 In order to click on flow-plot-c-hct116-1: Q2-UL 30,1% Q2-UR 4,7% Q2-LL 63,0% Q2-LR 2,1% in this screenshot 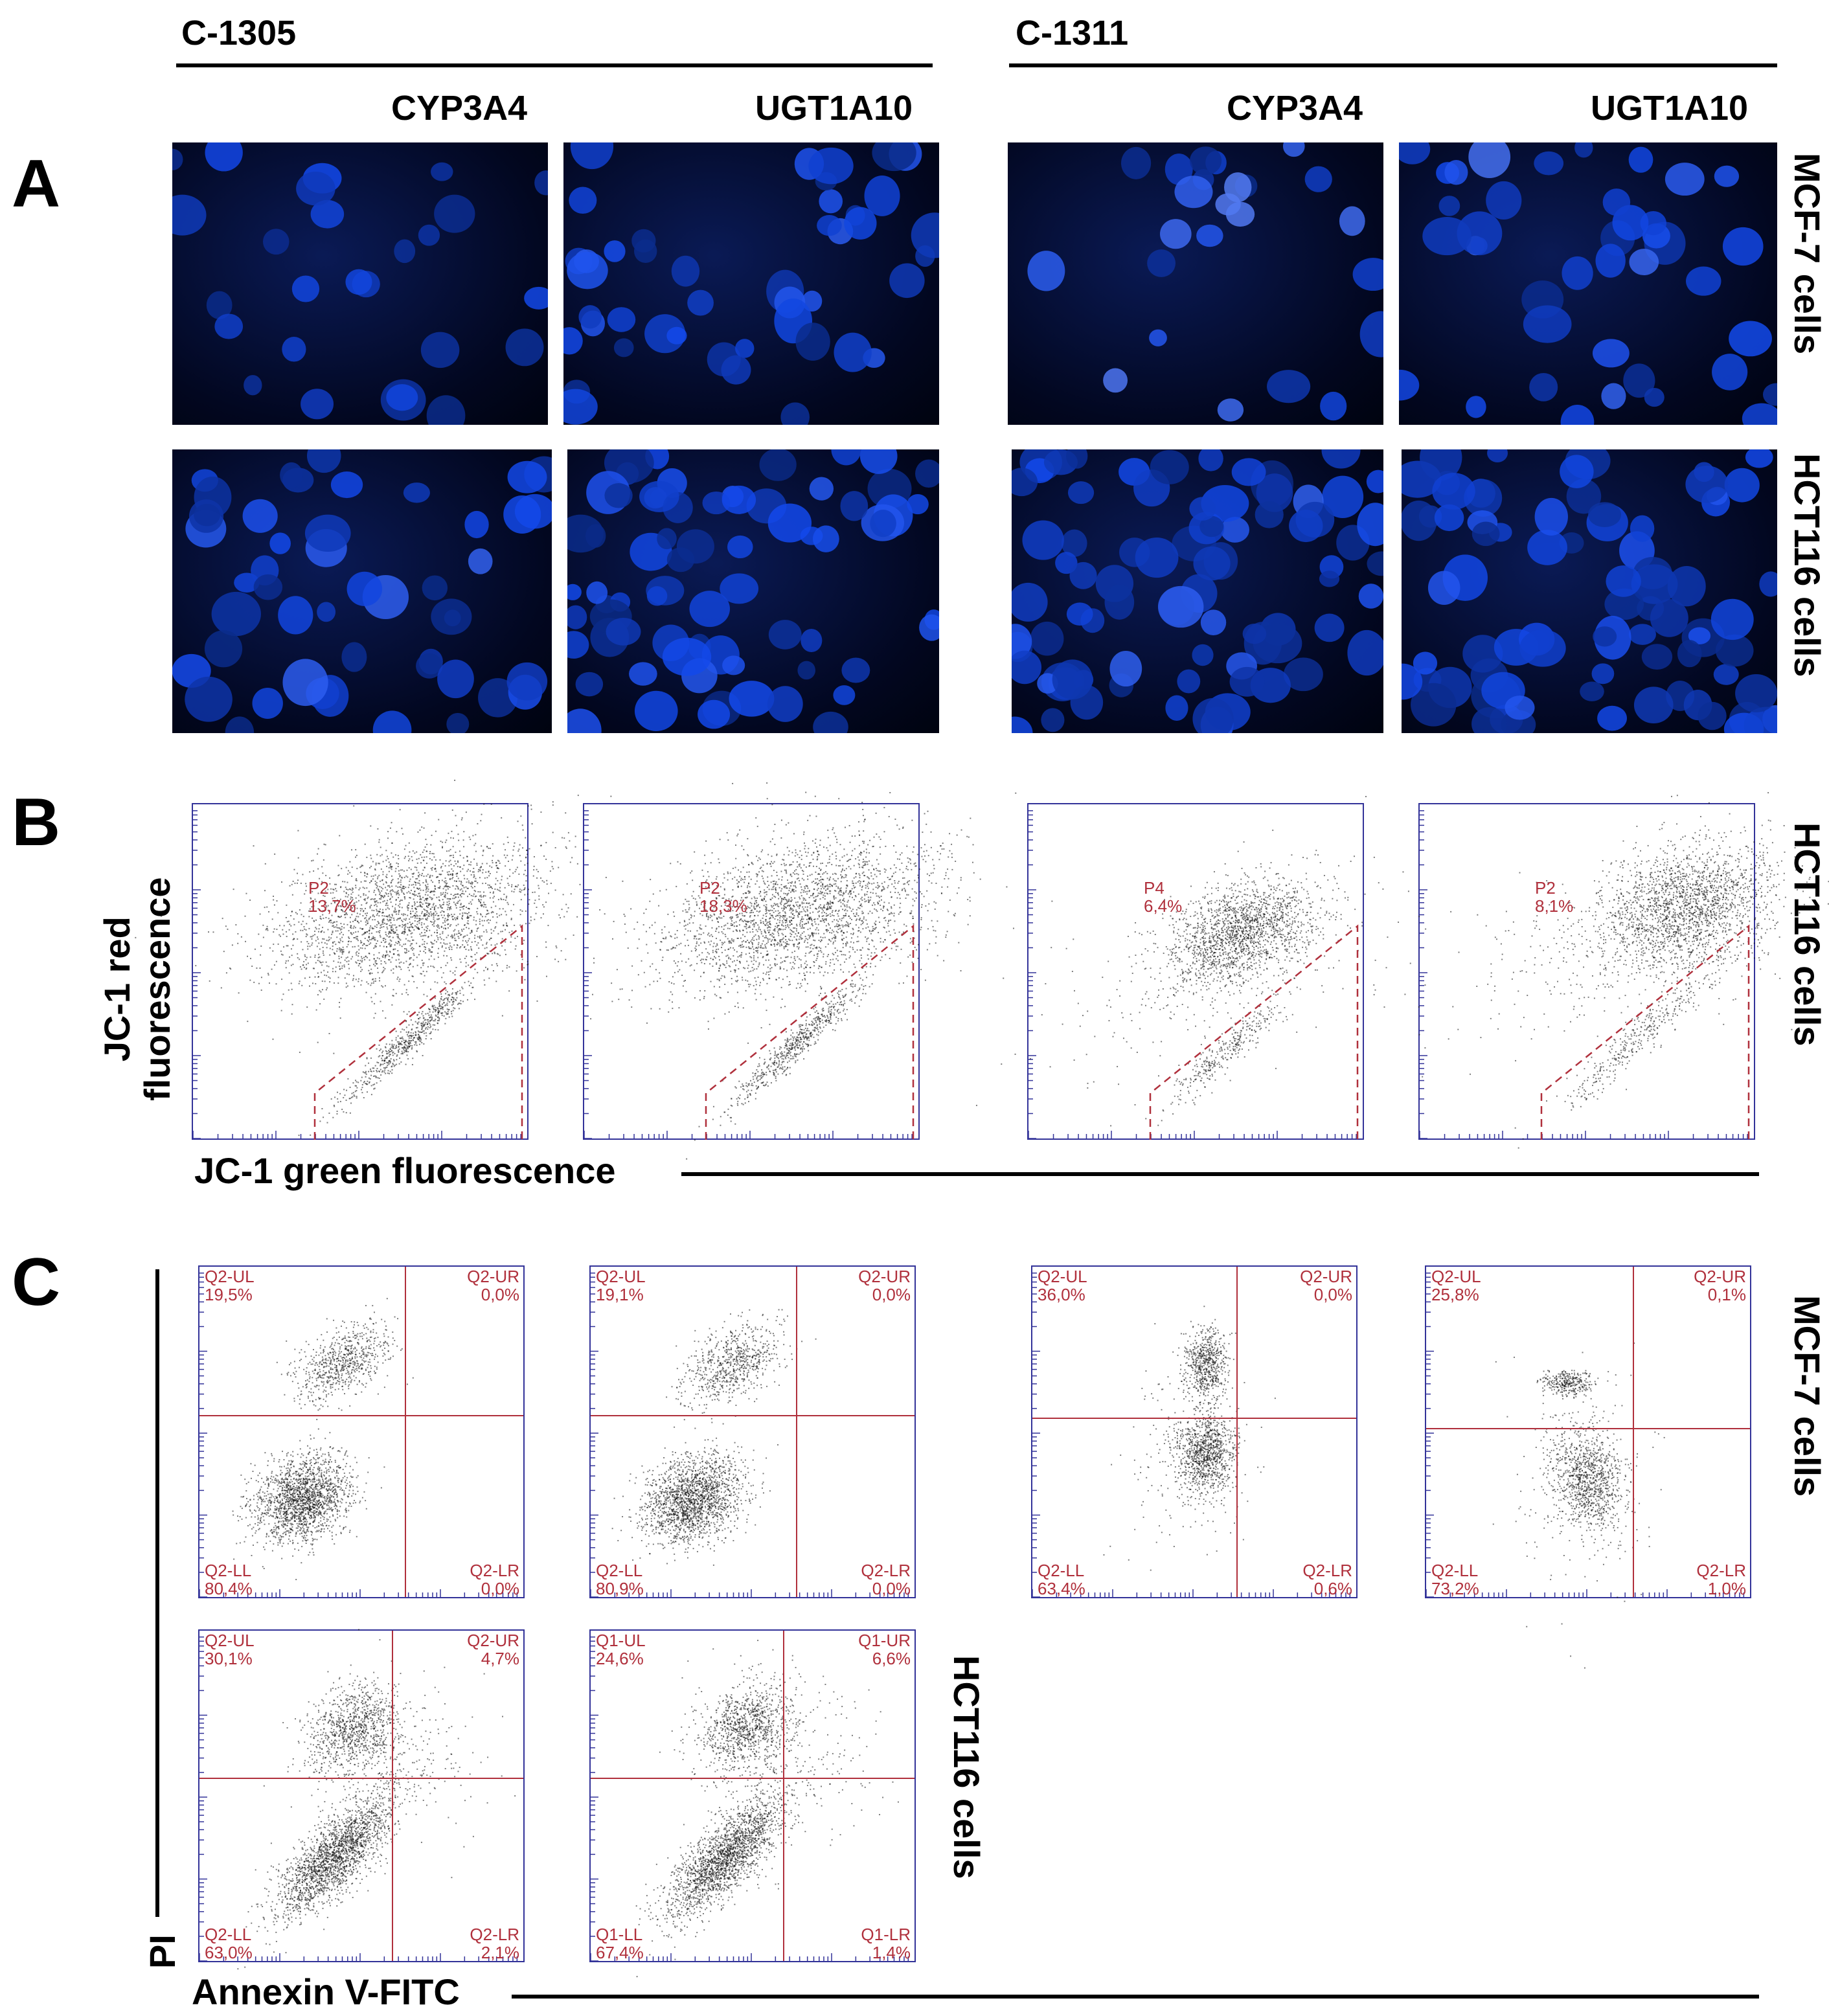, I will do `click(361, 1799)`.